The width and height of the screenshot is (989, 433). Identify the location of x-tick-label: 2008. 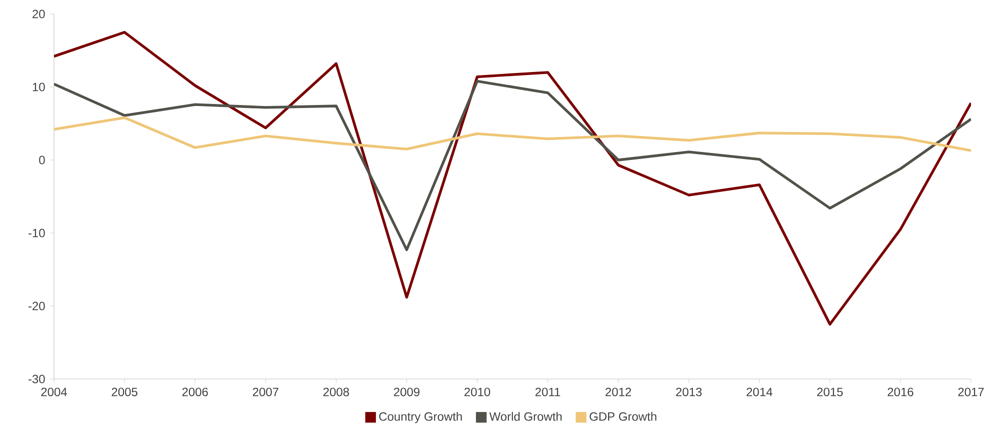
(336, 392).